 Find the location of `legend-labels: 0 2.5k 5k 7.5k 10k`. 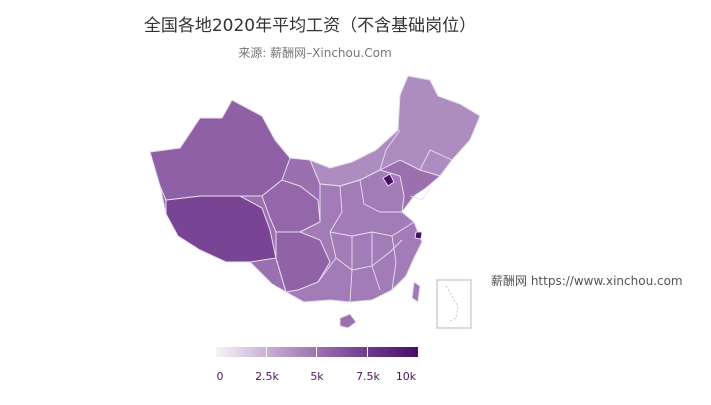

legend-labels: 0 2.5k 5k 7.5k 10k is located at coordinates (315, 377).